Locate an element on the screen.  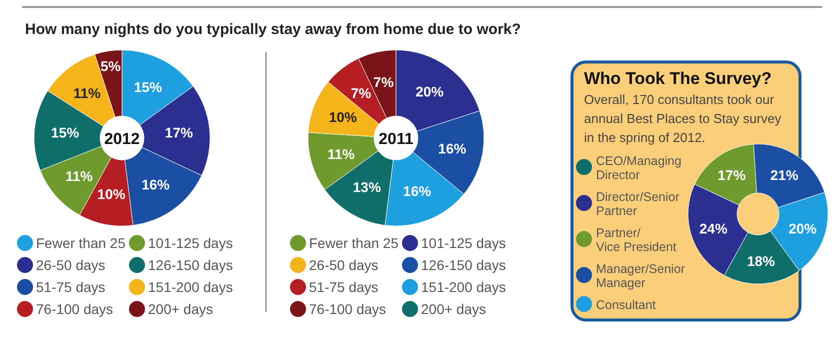
legend-label: Manager/Senior Manager is located at coordinates (640, 276).